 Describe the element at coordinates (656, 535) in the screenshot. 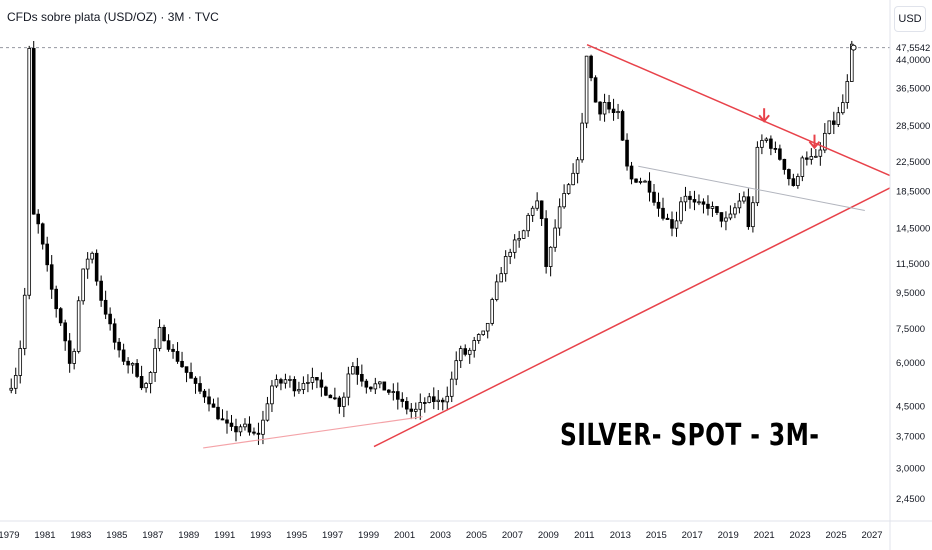

I see `time-tick-label: 2015` at that location.